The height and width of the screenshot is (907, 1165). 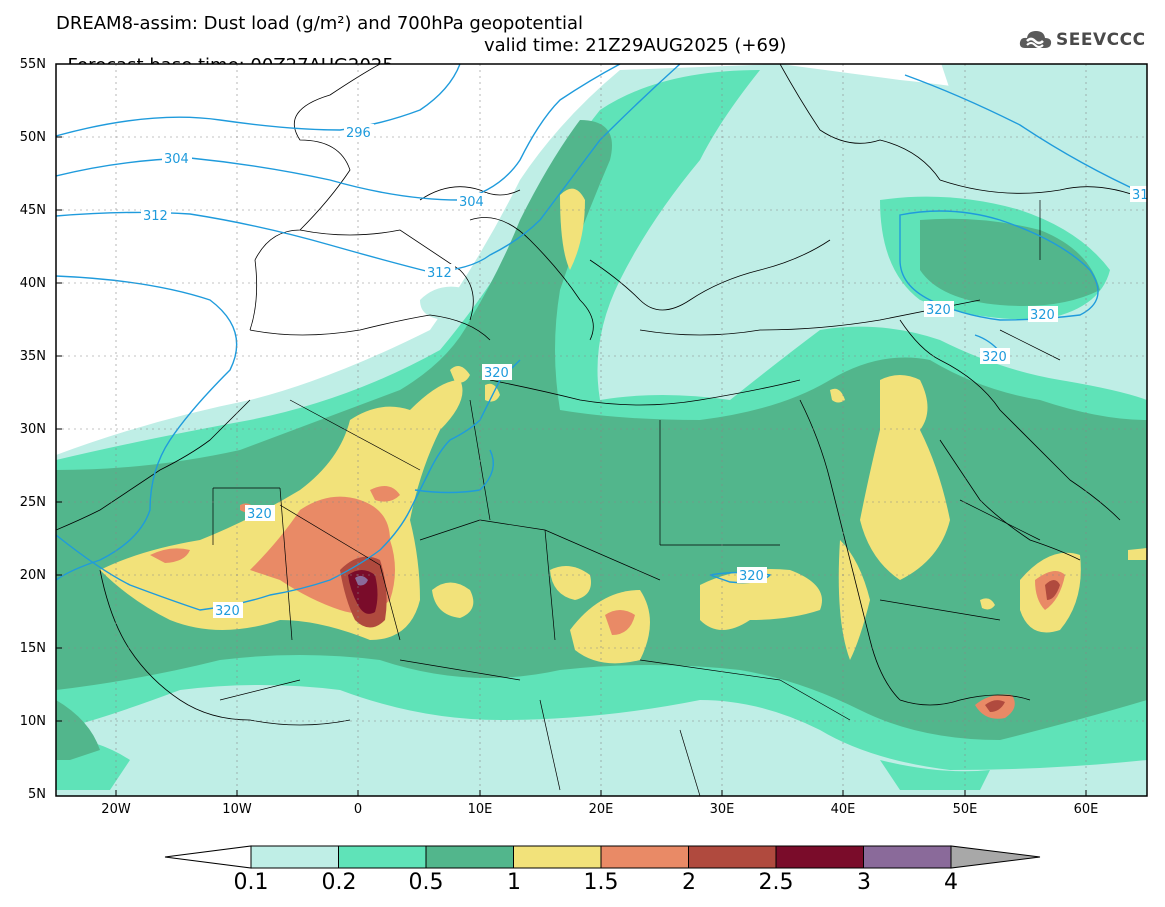 I want to click on colorbar-label: 0.5, so click(x=426, y=882).